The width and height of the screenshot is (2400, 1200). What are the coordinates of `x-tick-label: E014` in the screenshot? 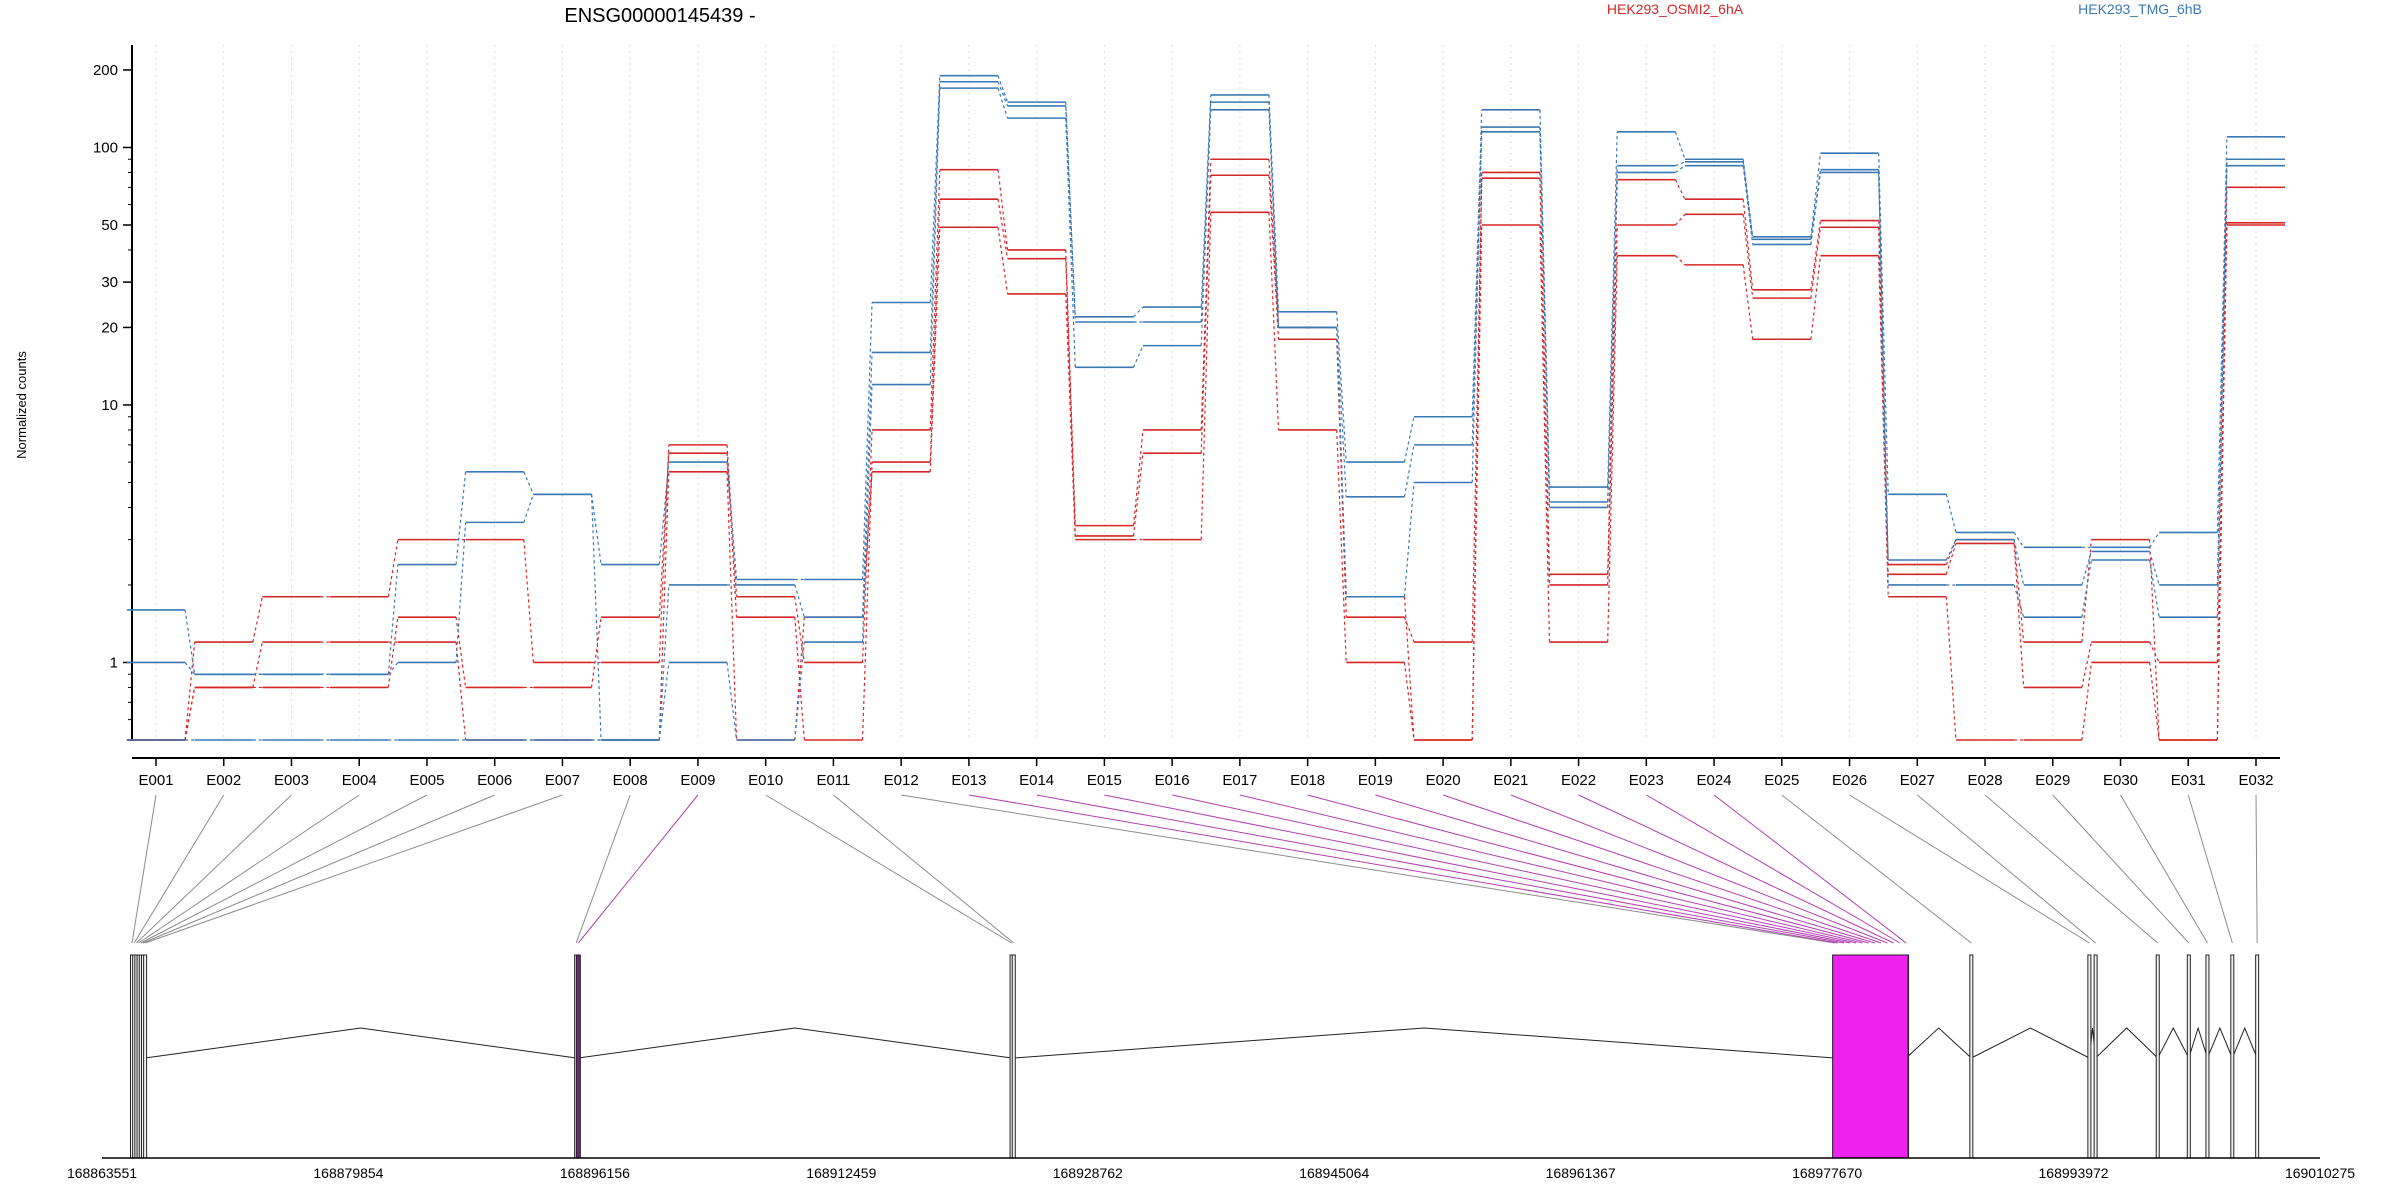 It's located at (1036, 780).